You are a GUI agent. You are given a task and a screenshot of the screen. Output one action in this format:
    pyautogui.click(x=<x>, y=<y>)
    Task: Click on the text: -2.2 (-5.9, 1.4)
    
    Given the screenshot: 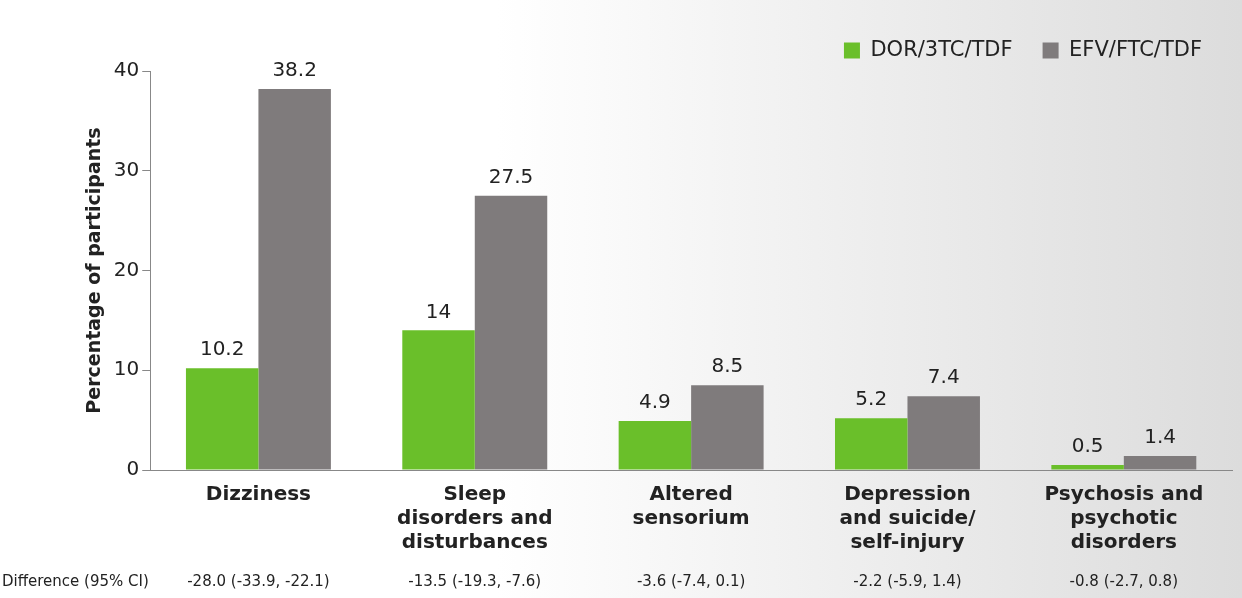 What is the action you would take?
    pyautogui.click(x=907, y=581)
    